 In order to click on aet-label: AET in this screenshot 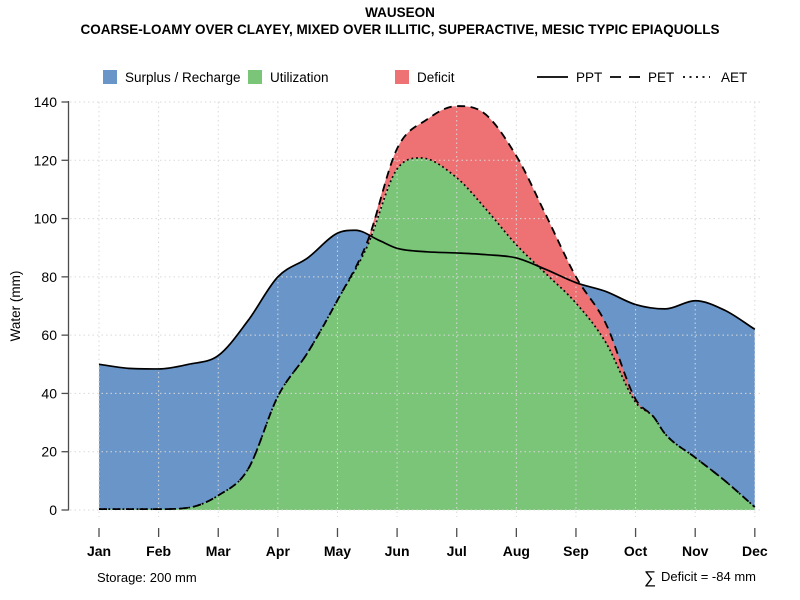, I will do `click(734, 77)`.